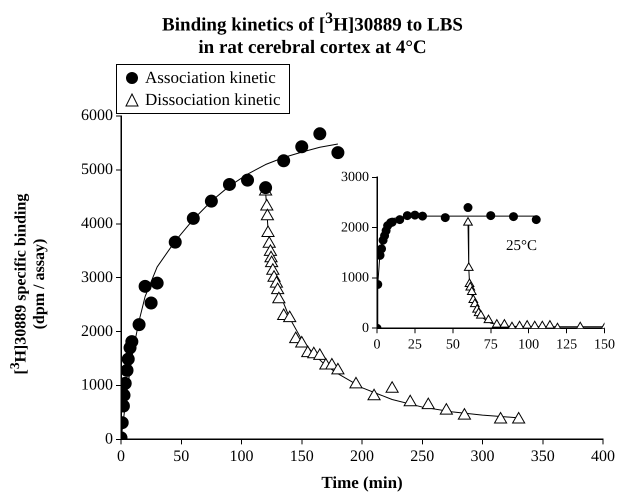 This screenshot has height=497, width=625. What do you see at coordinates (210, 78) in the screenshot?
I see `legend-label: Association kinetic` at bounding box center [210, 78].